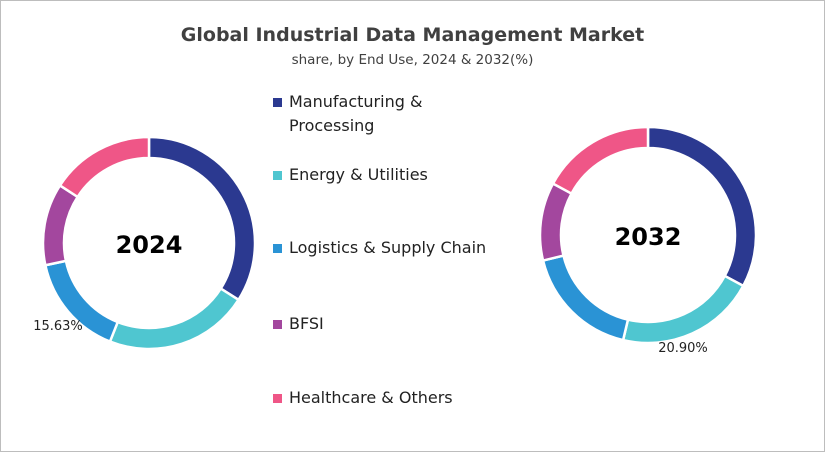 The image size is (825, 452). Describe the element at coordinates (648, 237) in the screenshot. I see `donut-center-label: 2032` at that location.